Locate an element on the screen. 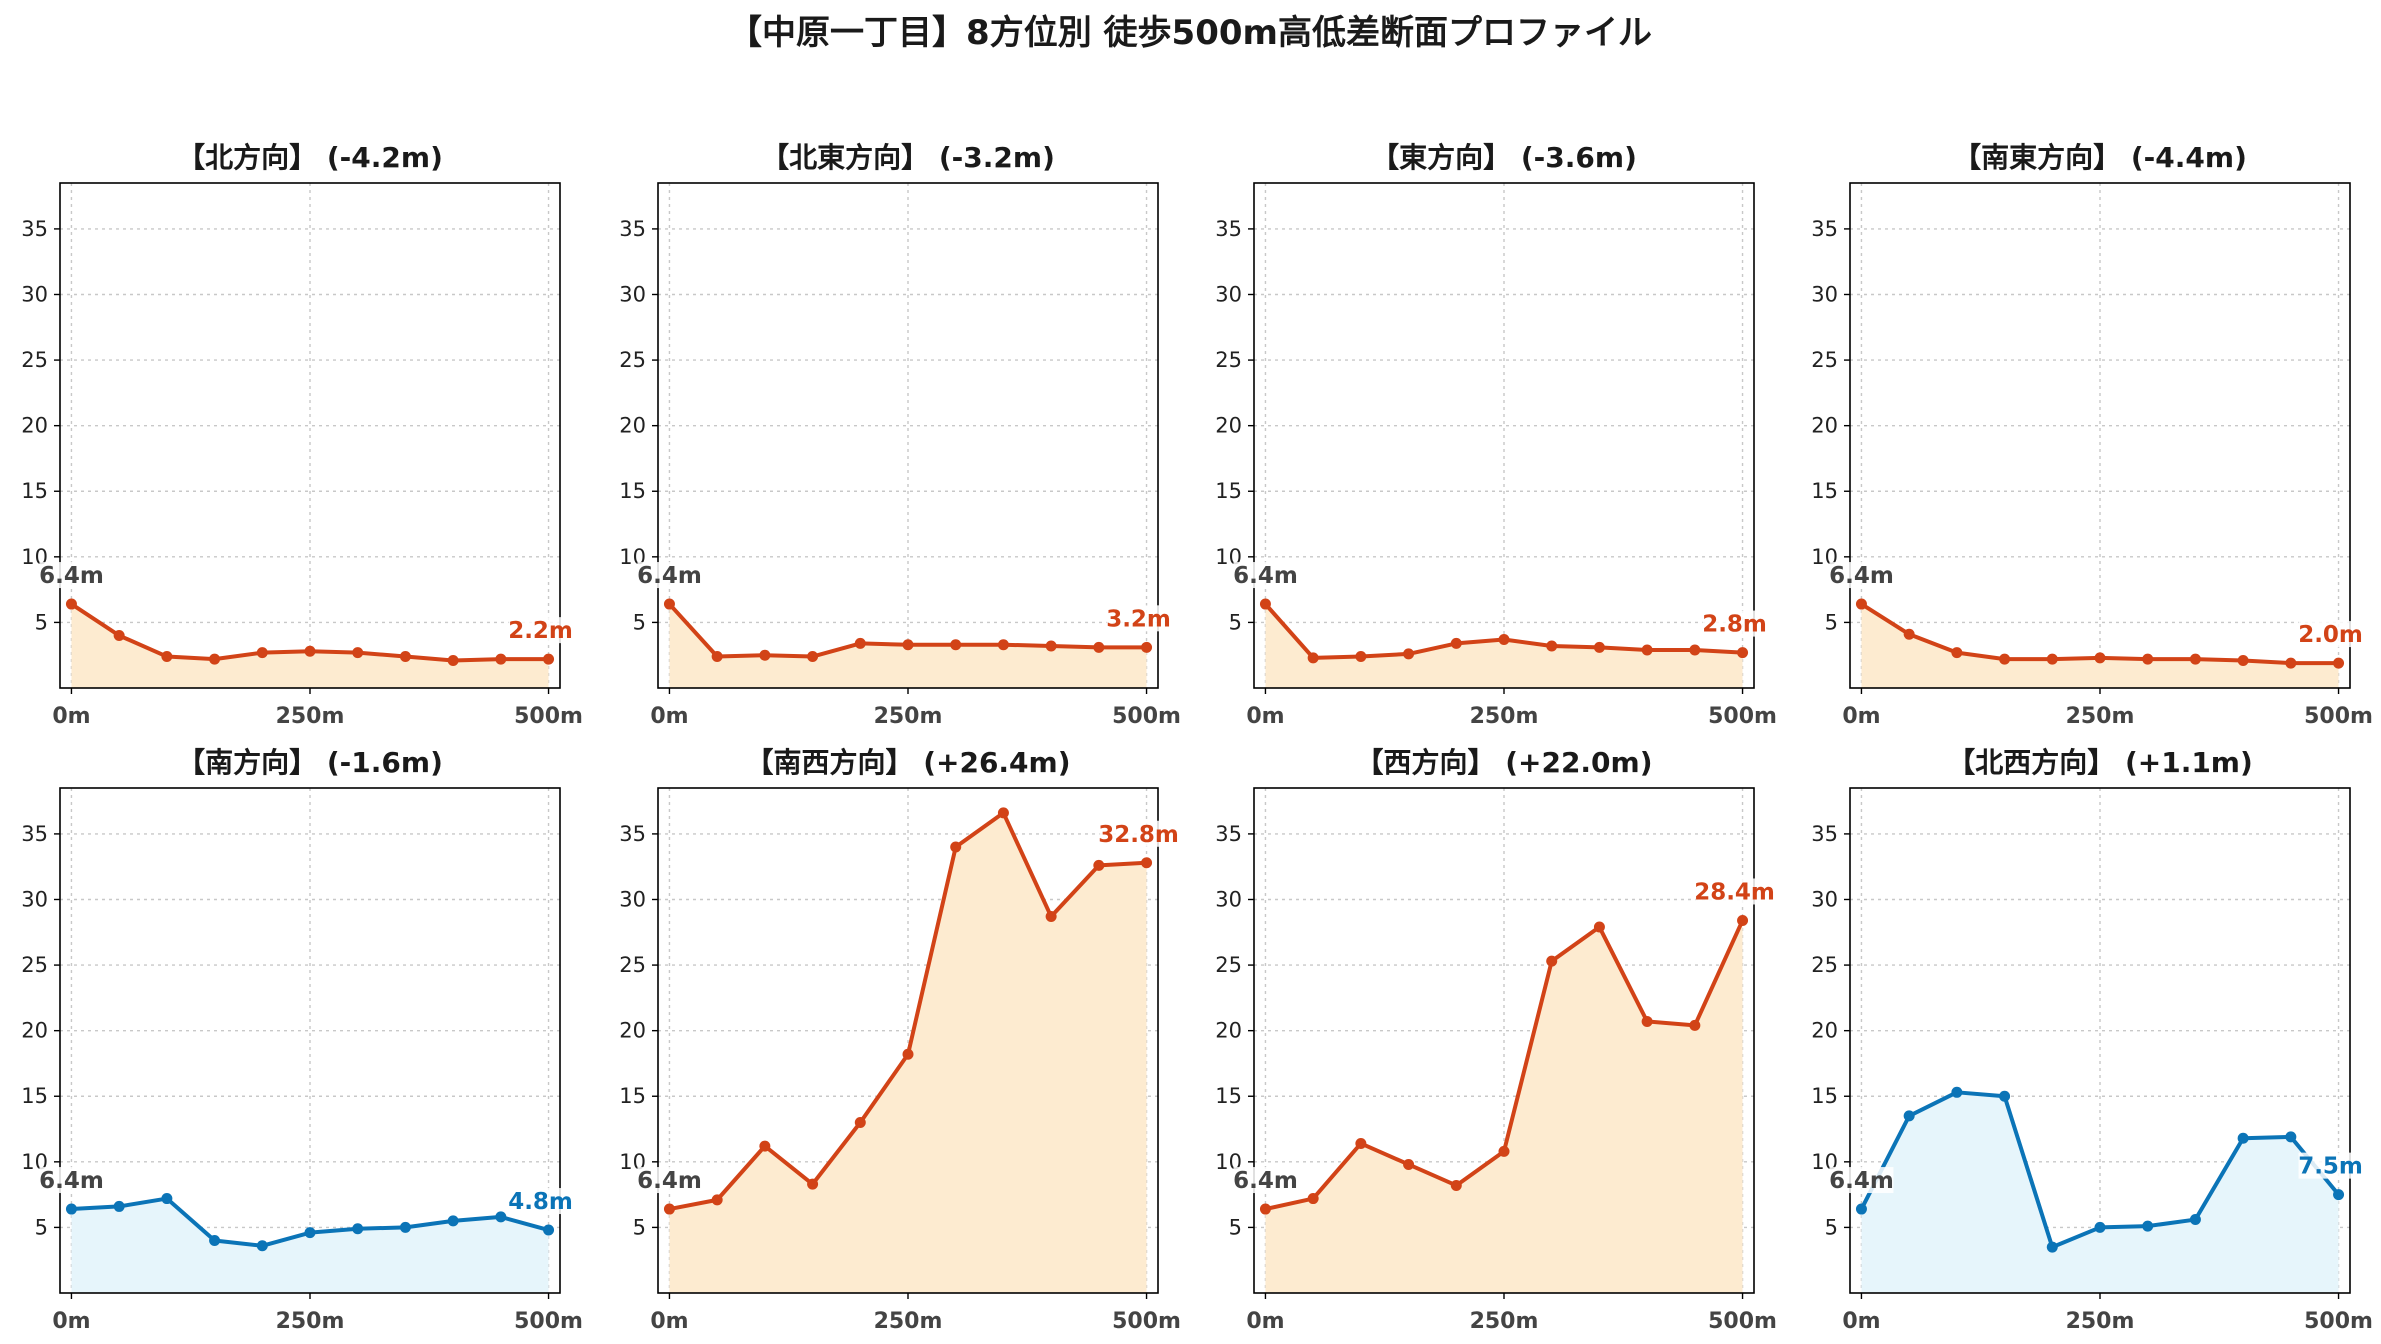  end-label: 3.2m is located at coordinates (1138, 619).